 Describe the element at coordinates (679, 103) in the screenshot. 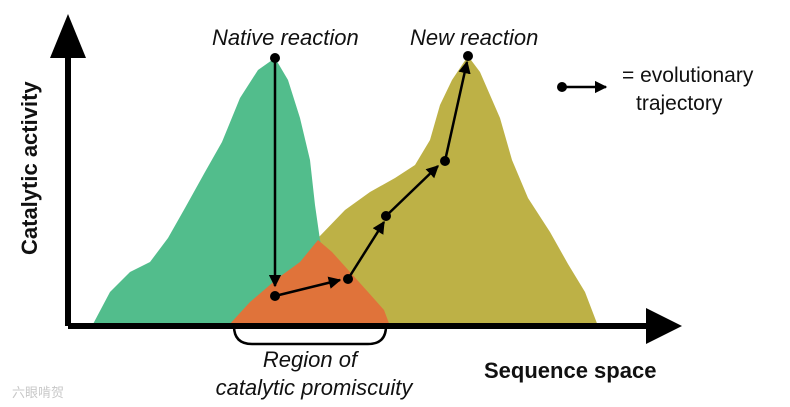

I see `legend-label-line2: trajectory` at that location.